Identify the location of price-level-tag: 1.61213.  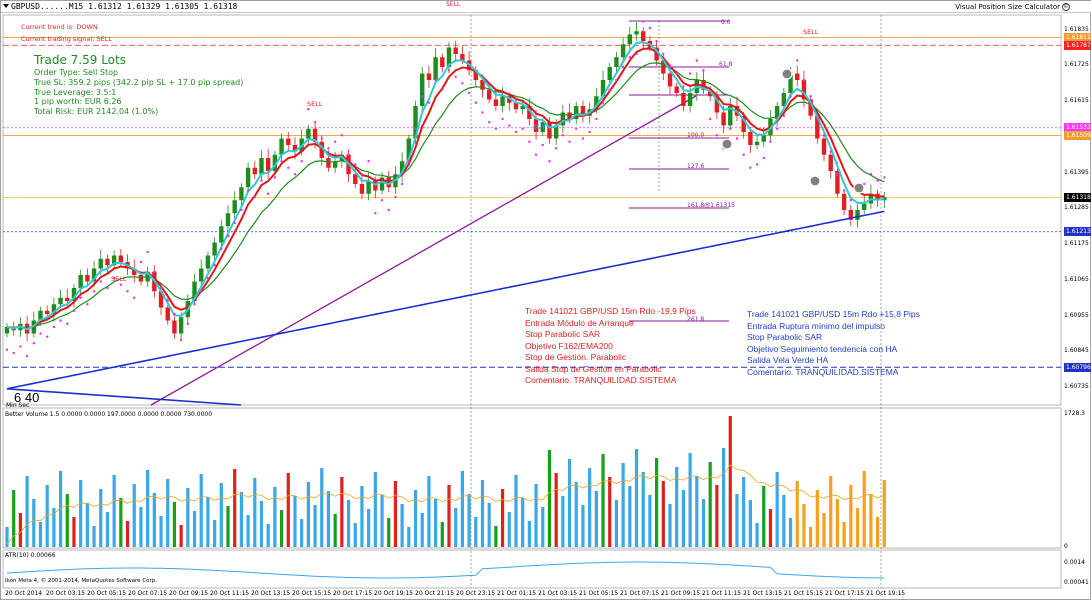
(1077, 232).